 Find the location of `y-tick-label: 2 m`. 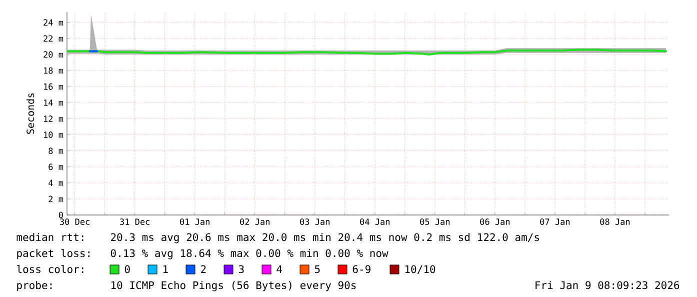

y-tick-label: 2 m is located at coordinates (56, 199).